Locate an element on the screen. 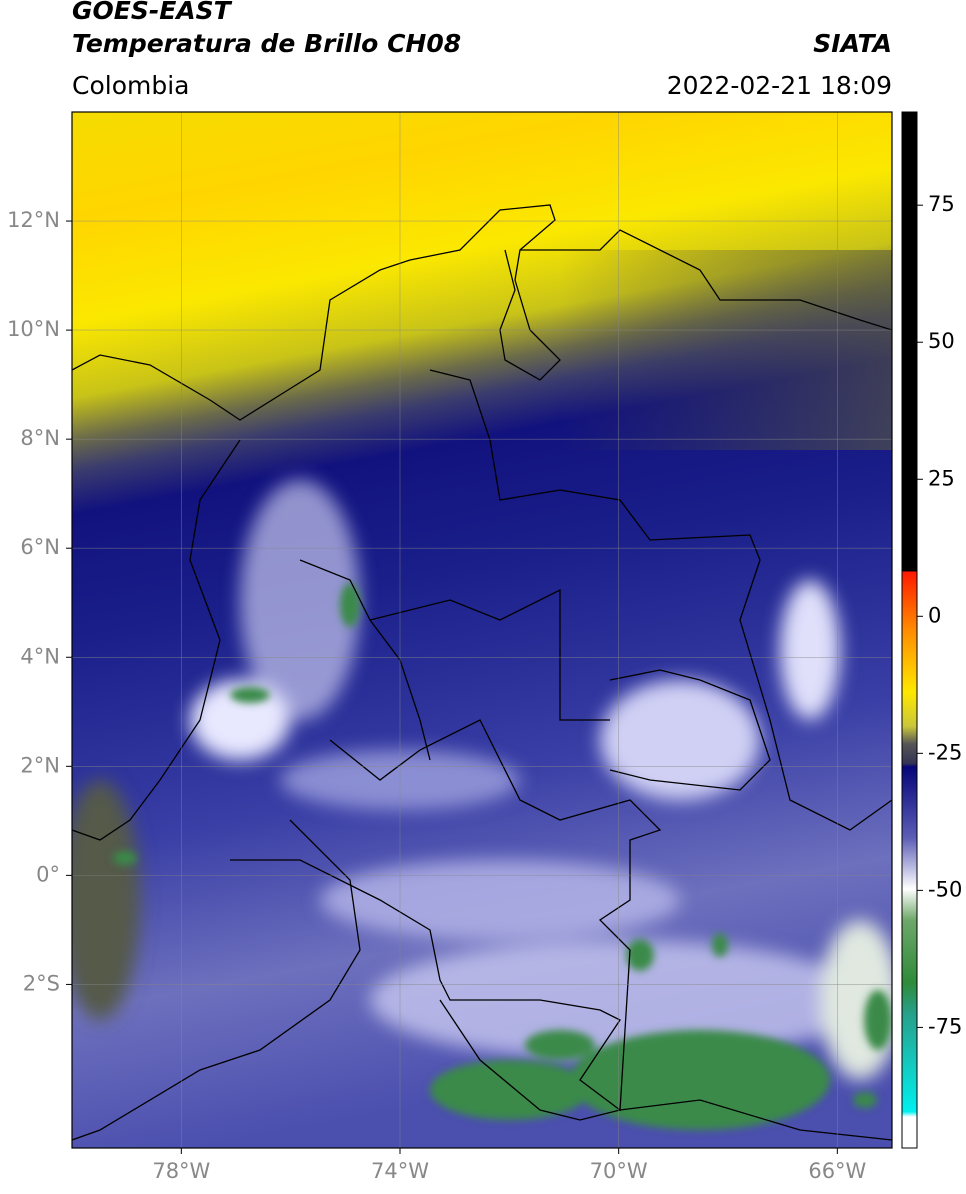 This screenshot has width=966, height=1194. colorbar-tick-label: 0 is located at coordinates (934, 615).